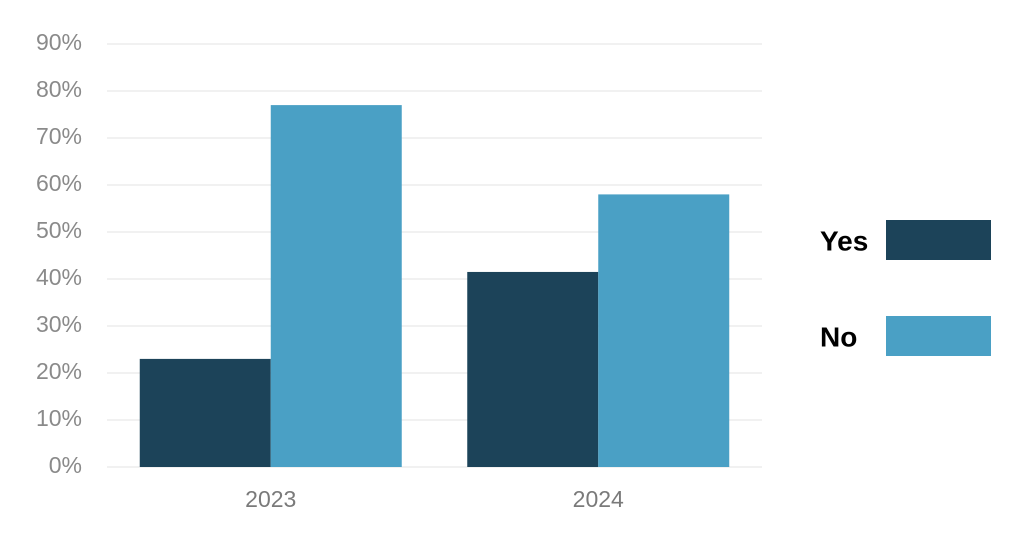 The width and height of the screenshot is (1024, 548). I want to click on x-tick-label: 2024, so click(598, 499).